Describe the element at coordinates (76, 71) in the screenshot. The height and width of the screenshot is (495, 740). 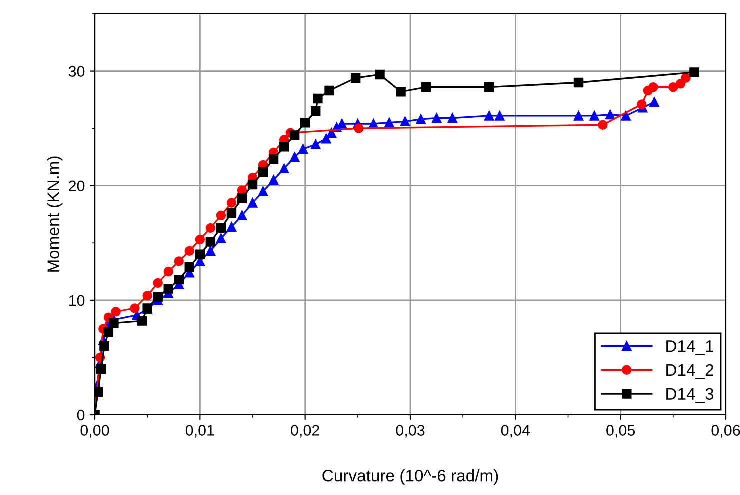
I see `y-tick-label: 30` at that location.